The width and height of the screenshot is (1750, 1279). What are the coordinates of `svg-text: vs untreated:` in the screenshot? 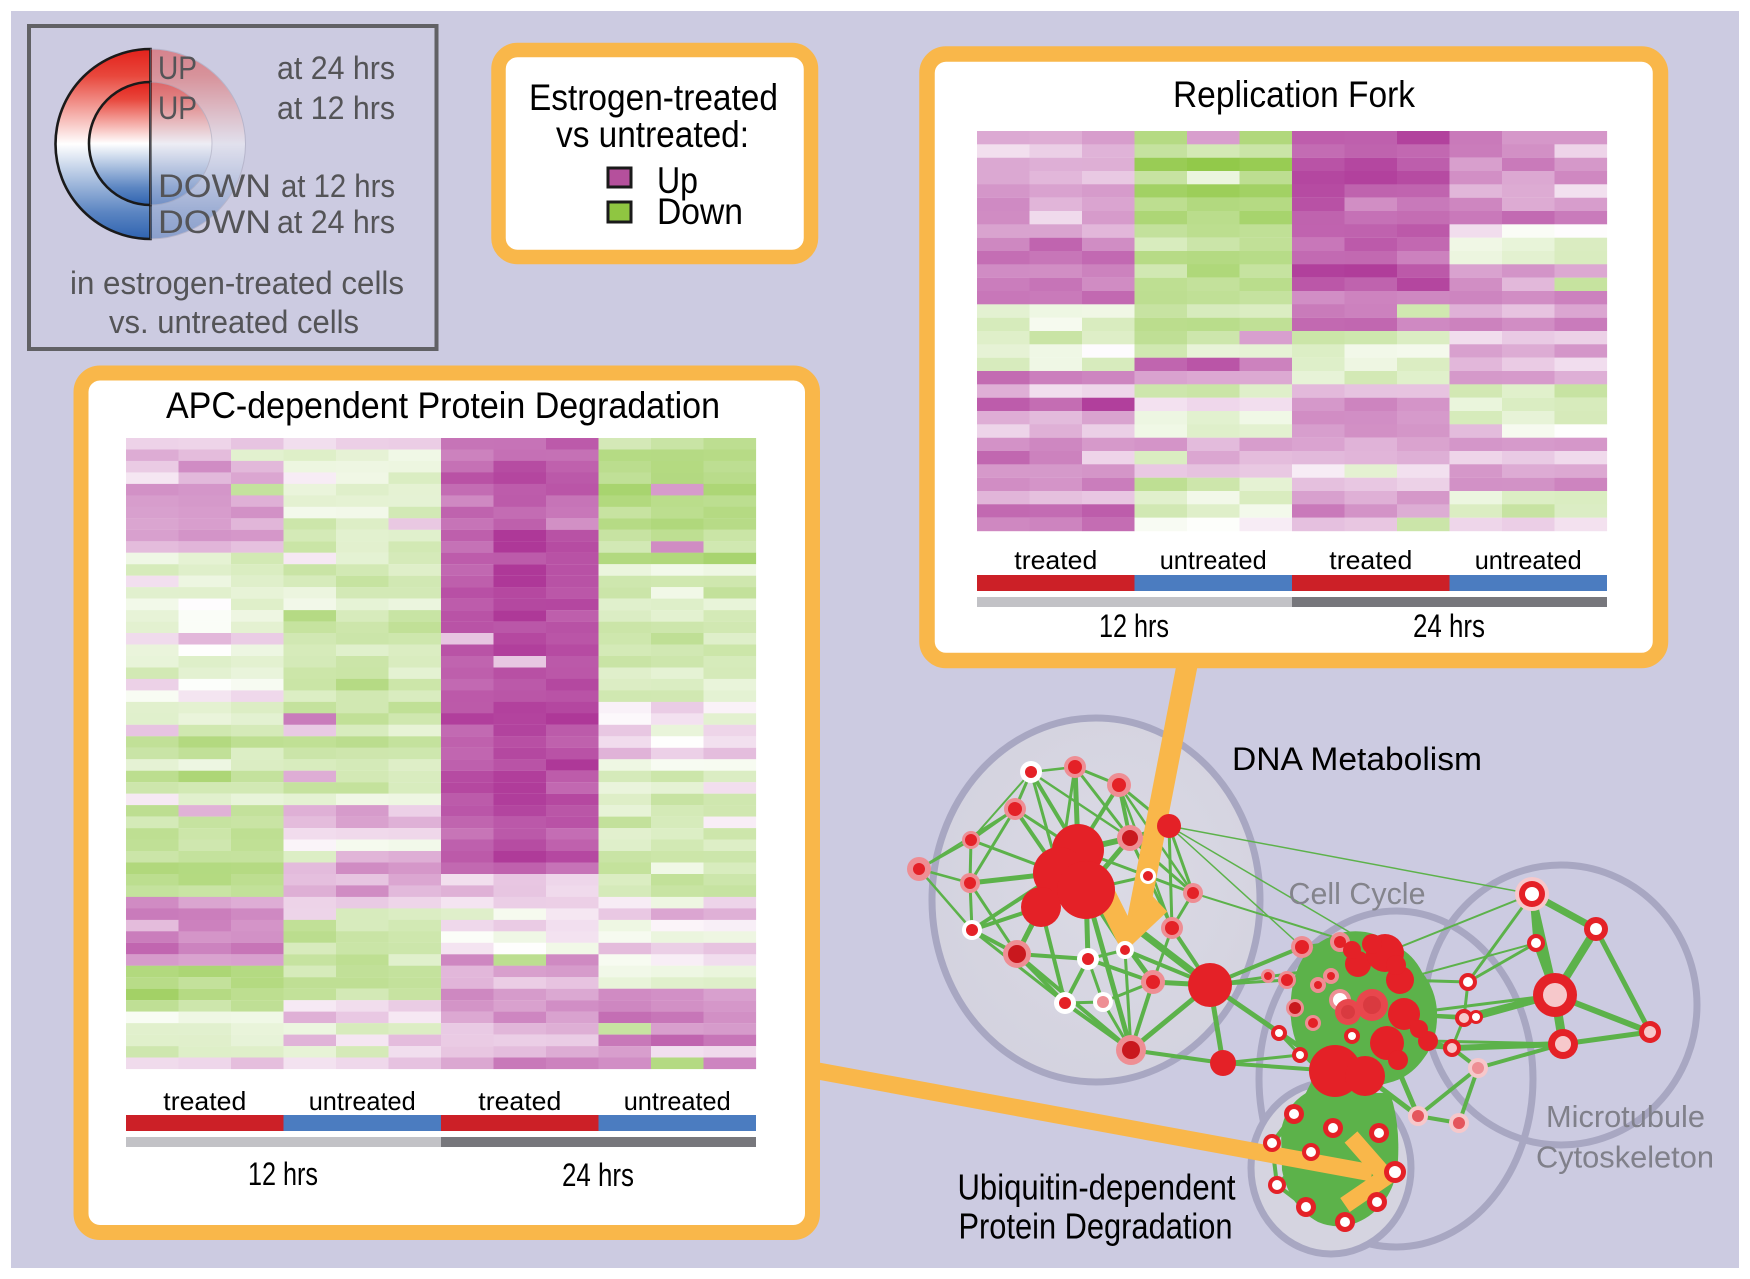 It's located at (652, 134).